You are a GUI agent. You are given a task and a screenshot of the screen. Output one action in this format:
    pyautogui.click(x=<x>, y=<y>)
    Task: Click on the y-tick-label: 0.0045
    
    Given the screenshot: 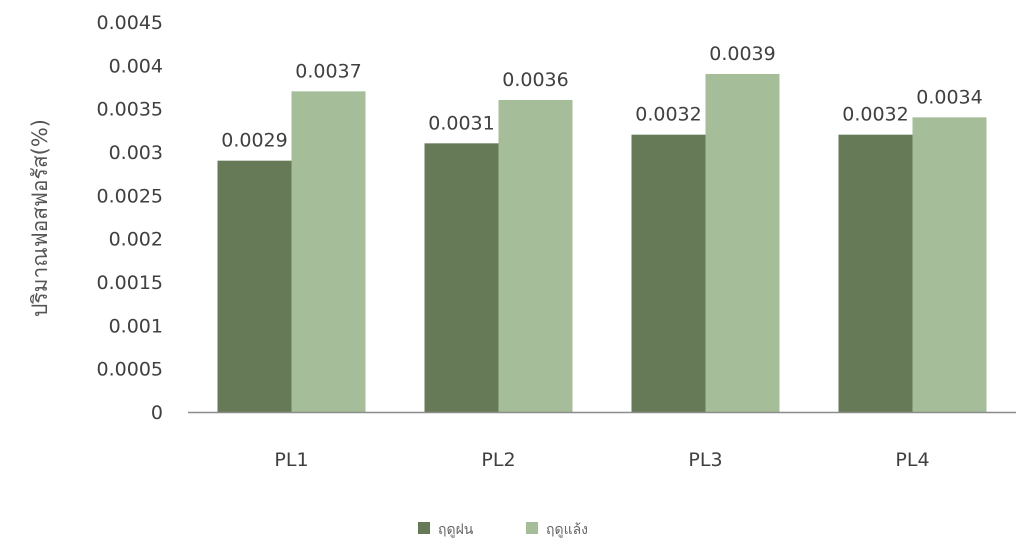 What is the action you would take?
    pyautogui.click(x=130, y=23)
    